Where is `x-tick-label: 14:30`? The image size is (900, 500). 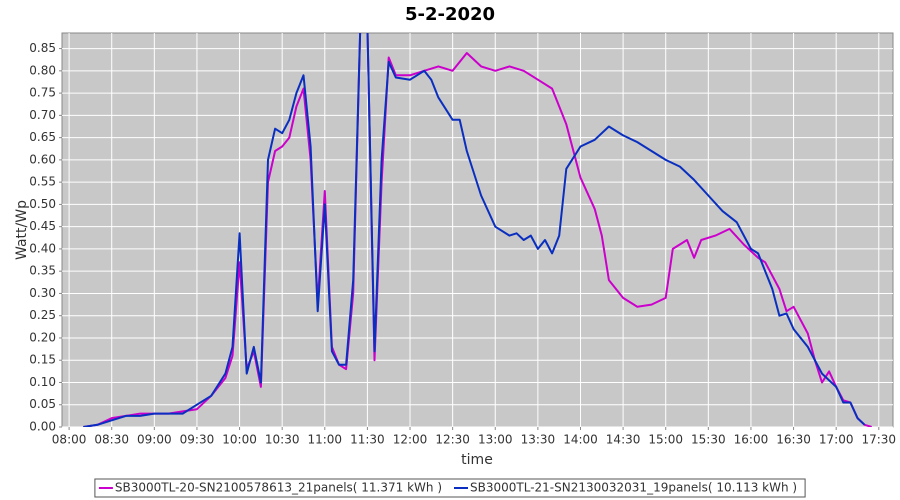
x-tick-label: 14:30 is located at coordinates (623, 440).